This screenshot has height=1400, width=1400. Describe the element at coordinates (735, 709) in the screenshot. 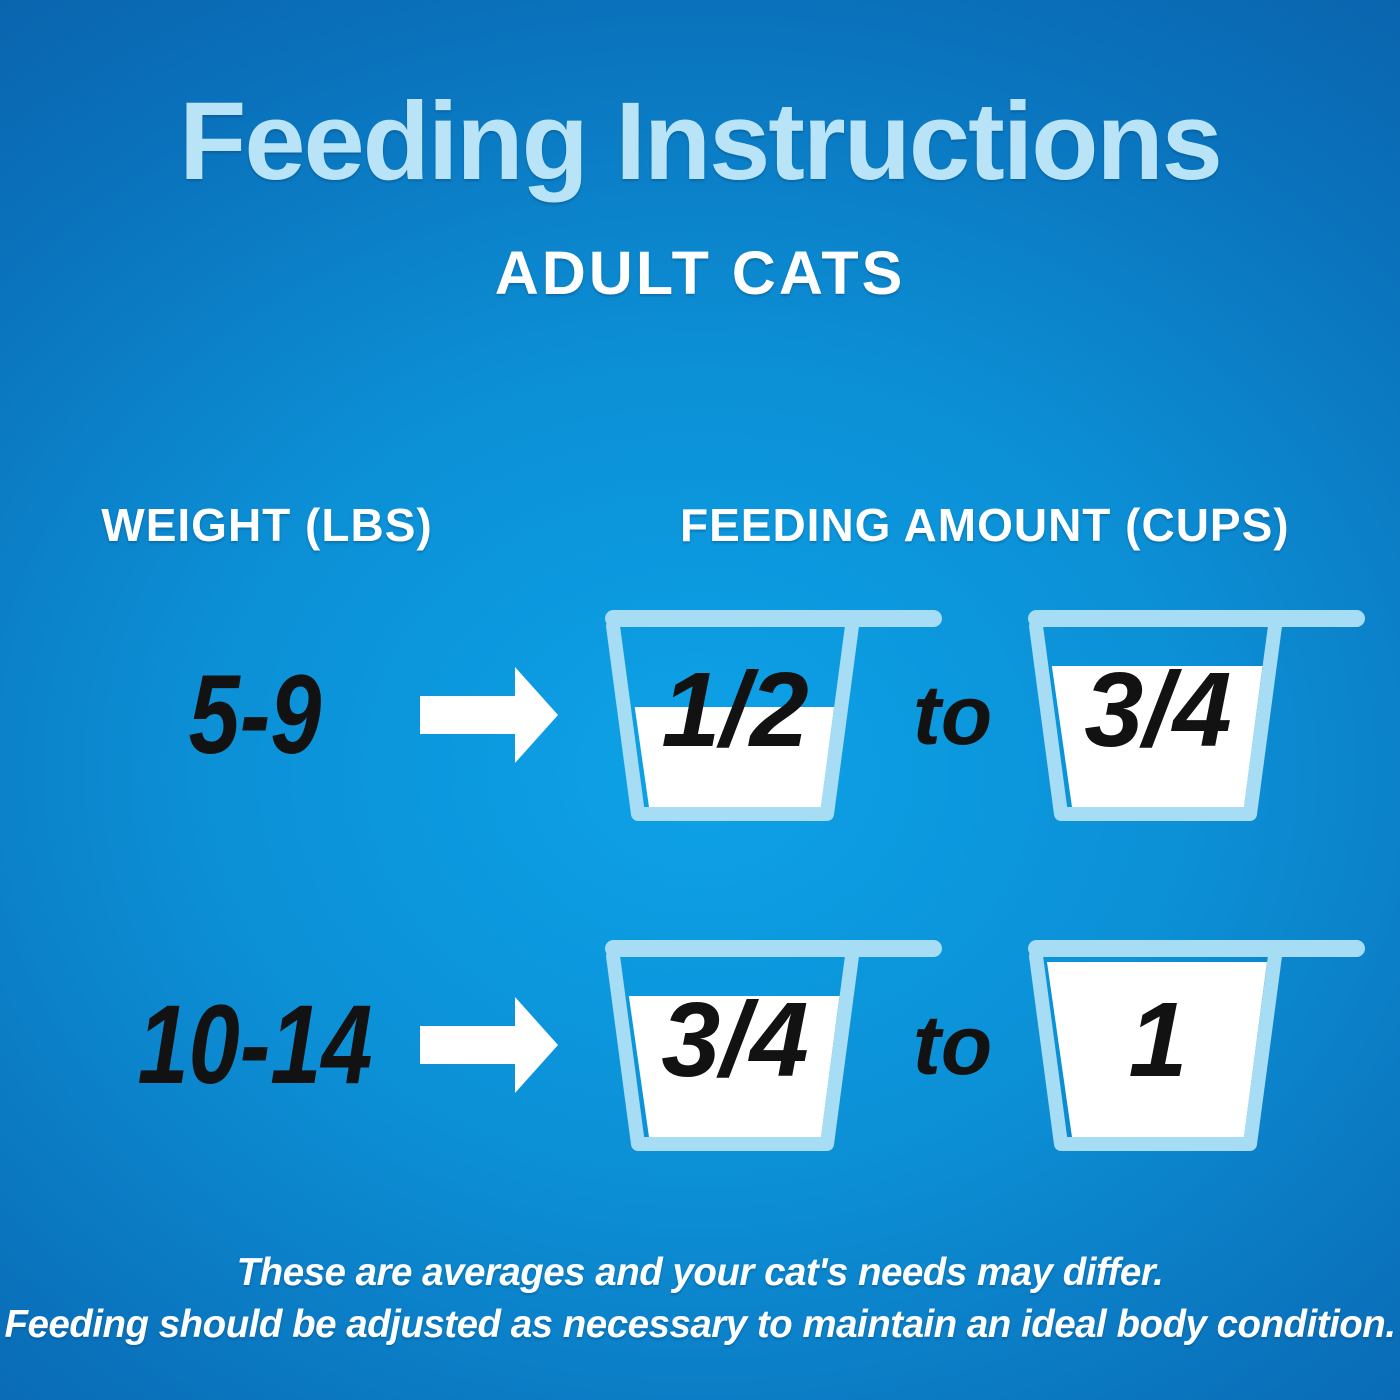

I see `cup-amount-label: 1/2` at that location.